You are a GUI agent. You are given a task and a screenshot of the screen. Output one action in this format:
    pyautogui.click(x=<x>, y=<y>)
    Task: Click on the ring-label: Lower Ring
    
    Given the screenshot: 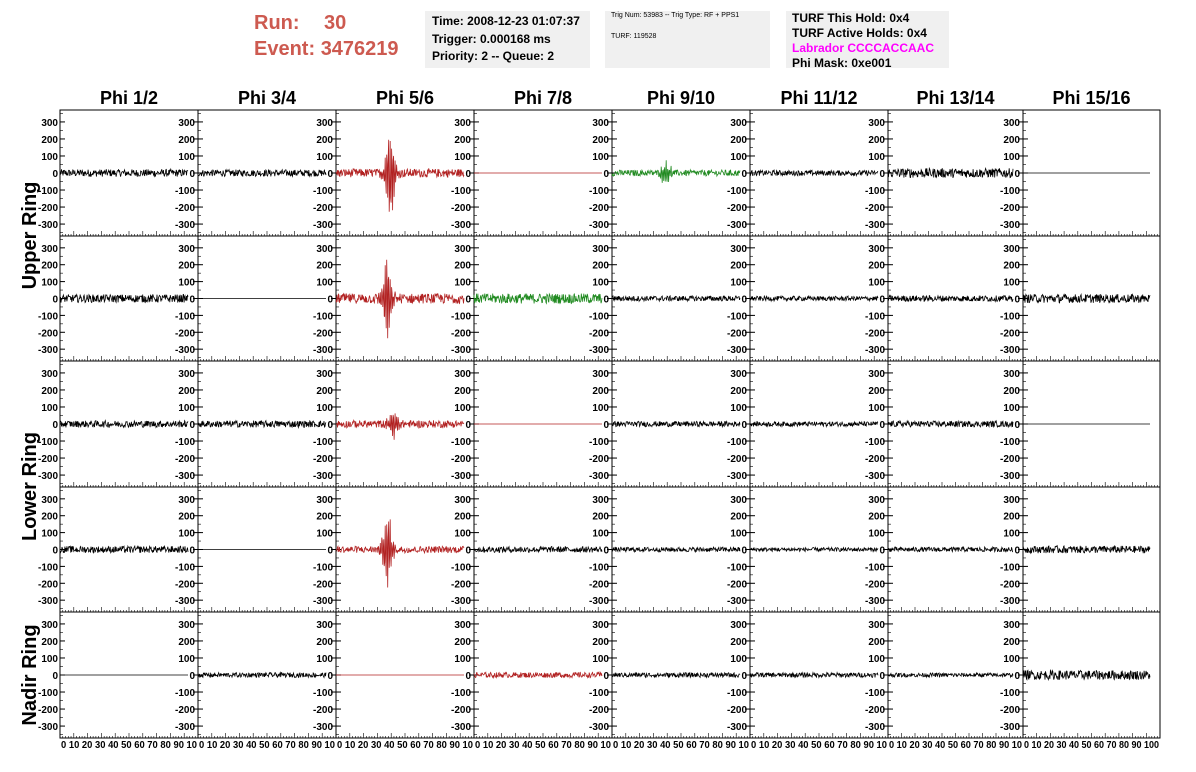 What is the action you would take?
    pyautogui.click(x=30, y=486)
    